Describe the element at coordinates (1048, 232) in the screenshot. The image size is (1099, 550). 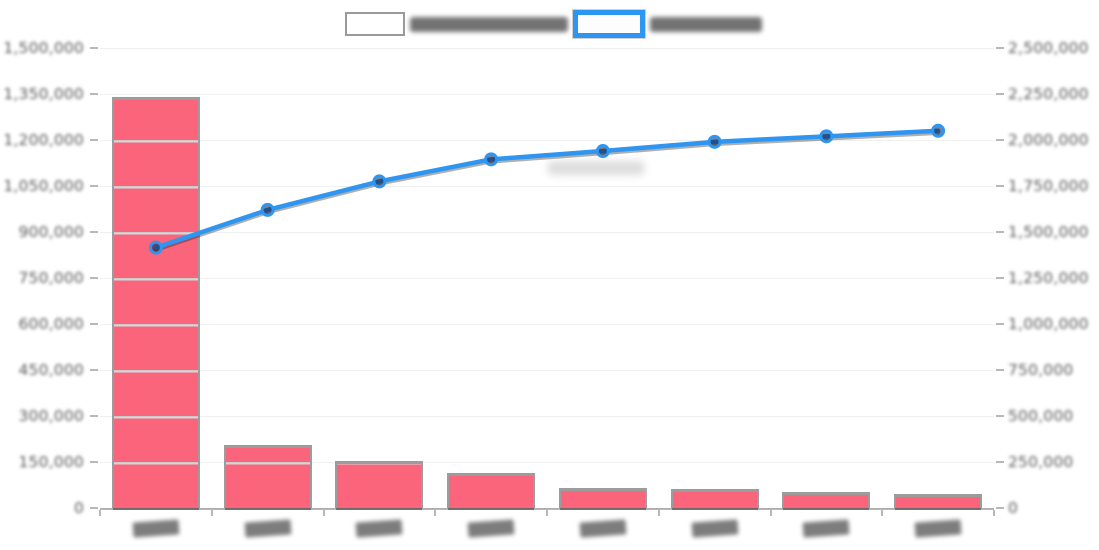
I see `right-axis-tick-label: 1,500,000` at that location.